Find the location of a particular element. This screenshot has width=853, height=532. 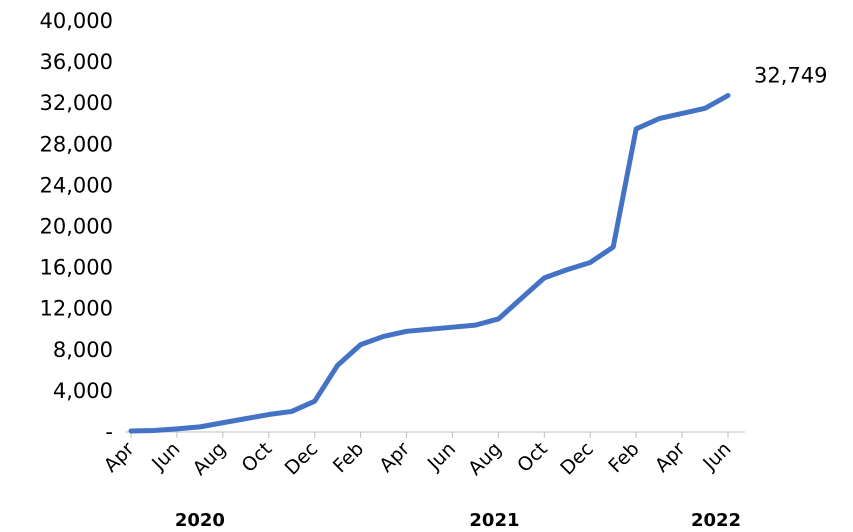

y-tick-label: 40,000 is located at coordinates (76, 21).